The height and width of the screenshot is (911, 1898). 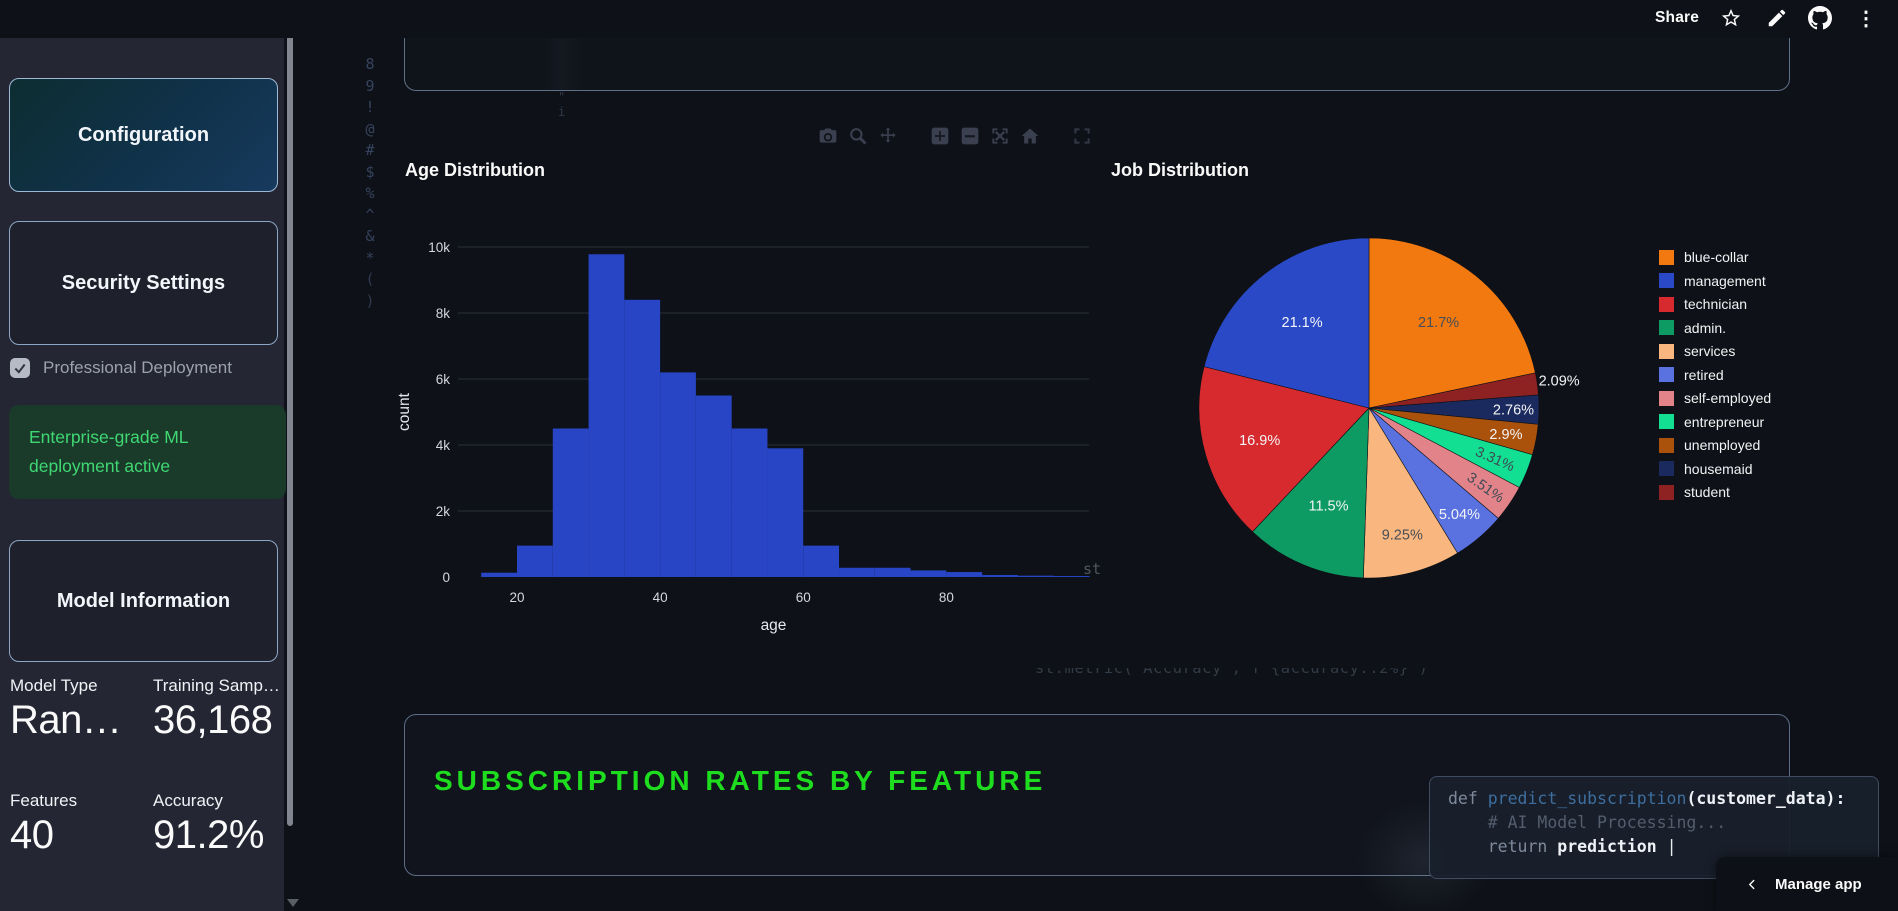 I want to click on zoom-icon, so click(x=858, y=136).